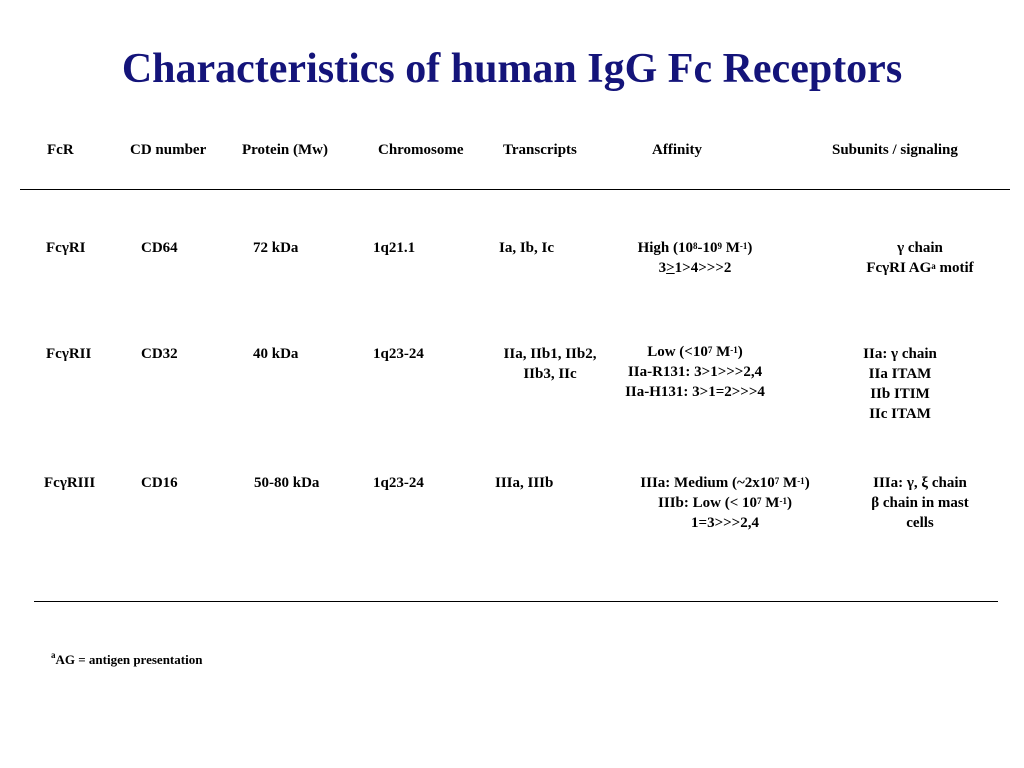 This screenshot has width=1024, height=768. Describe the element at coordinates (527, 248) in the screenshot. I see `row-fcgri-transcripts: Ia, Ib, Ic` at that location.